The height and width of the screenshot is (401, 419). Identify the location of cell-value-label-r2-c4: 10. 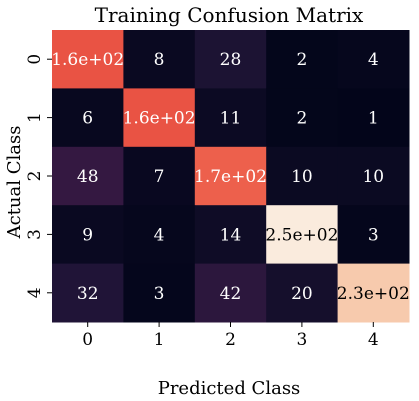
(373, 177).